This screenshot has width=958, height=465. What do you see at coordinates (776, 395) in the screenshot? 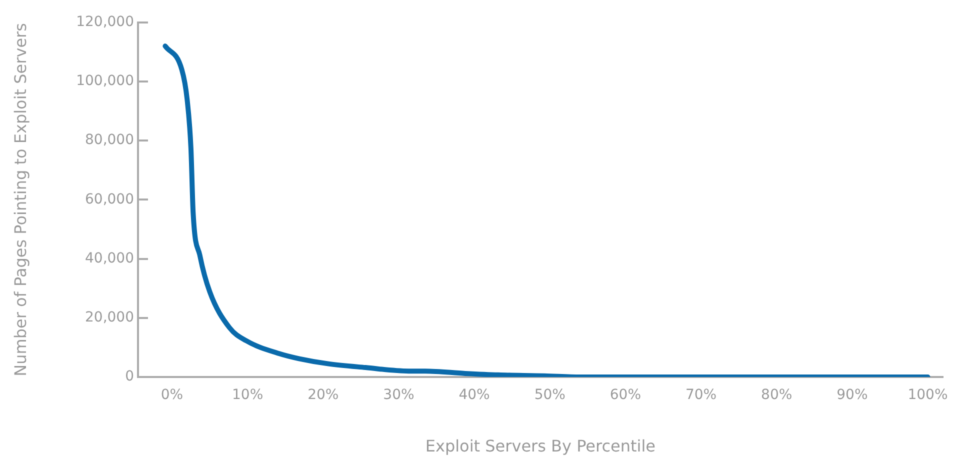
I see `x-tick-label: 80%` at bounding box center [776, 395].